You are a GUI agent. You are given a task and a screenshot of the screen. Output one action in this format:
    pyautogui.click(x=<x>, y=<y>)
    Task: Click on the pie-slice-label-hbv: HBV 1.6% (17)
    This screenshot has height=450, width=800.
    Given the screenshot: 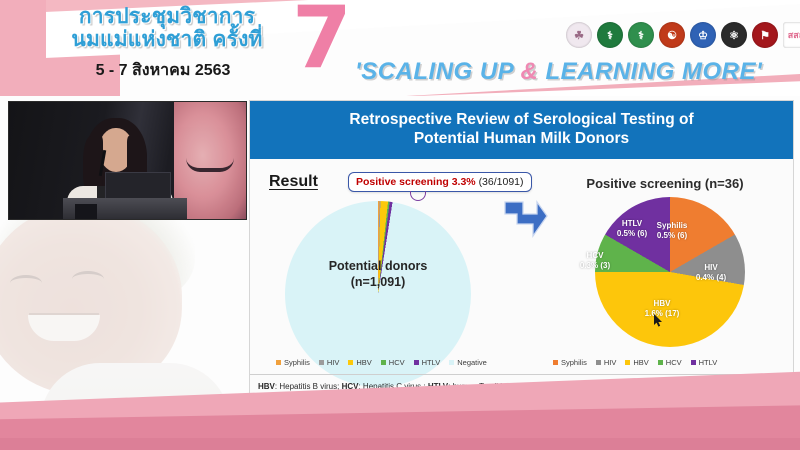 What is the action you would take?
    pyautogui.click(x=662, y=309)
    